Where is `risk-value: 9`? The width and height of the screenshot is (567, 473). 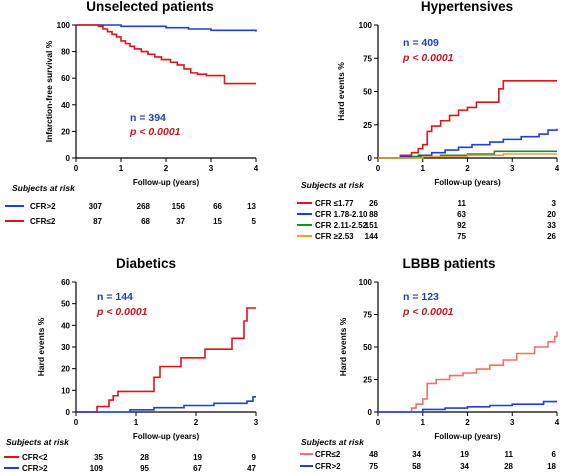 risk-value: 9 is located at coordinates (254, 457).